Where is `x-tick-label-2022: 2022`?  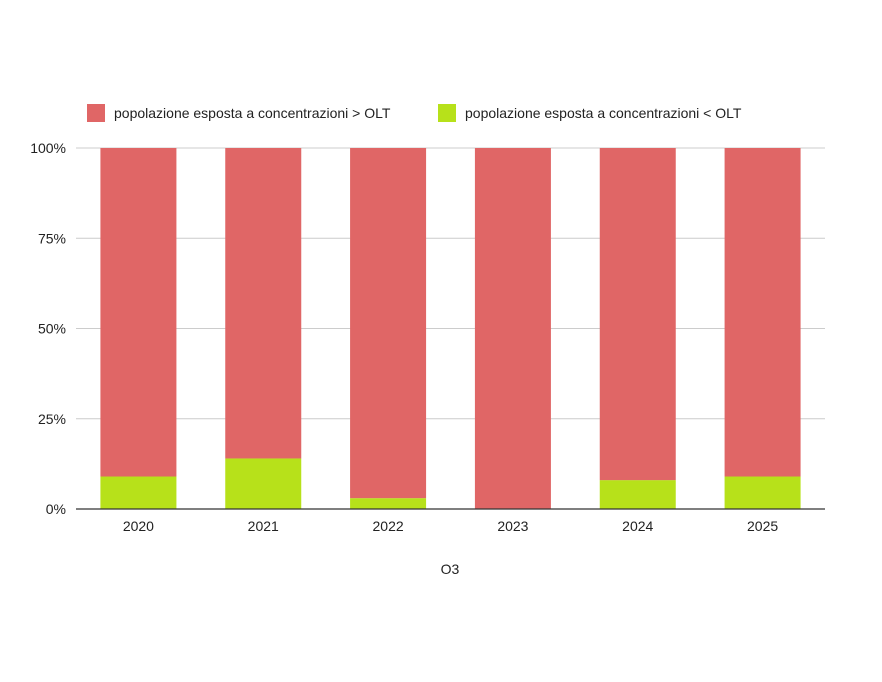
x-tick-label-2022: 2022 is located at coordinates (388, 526).